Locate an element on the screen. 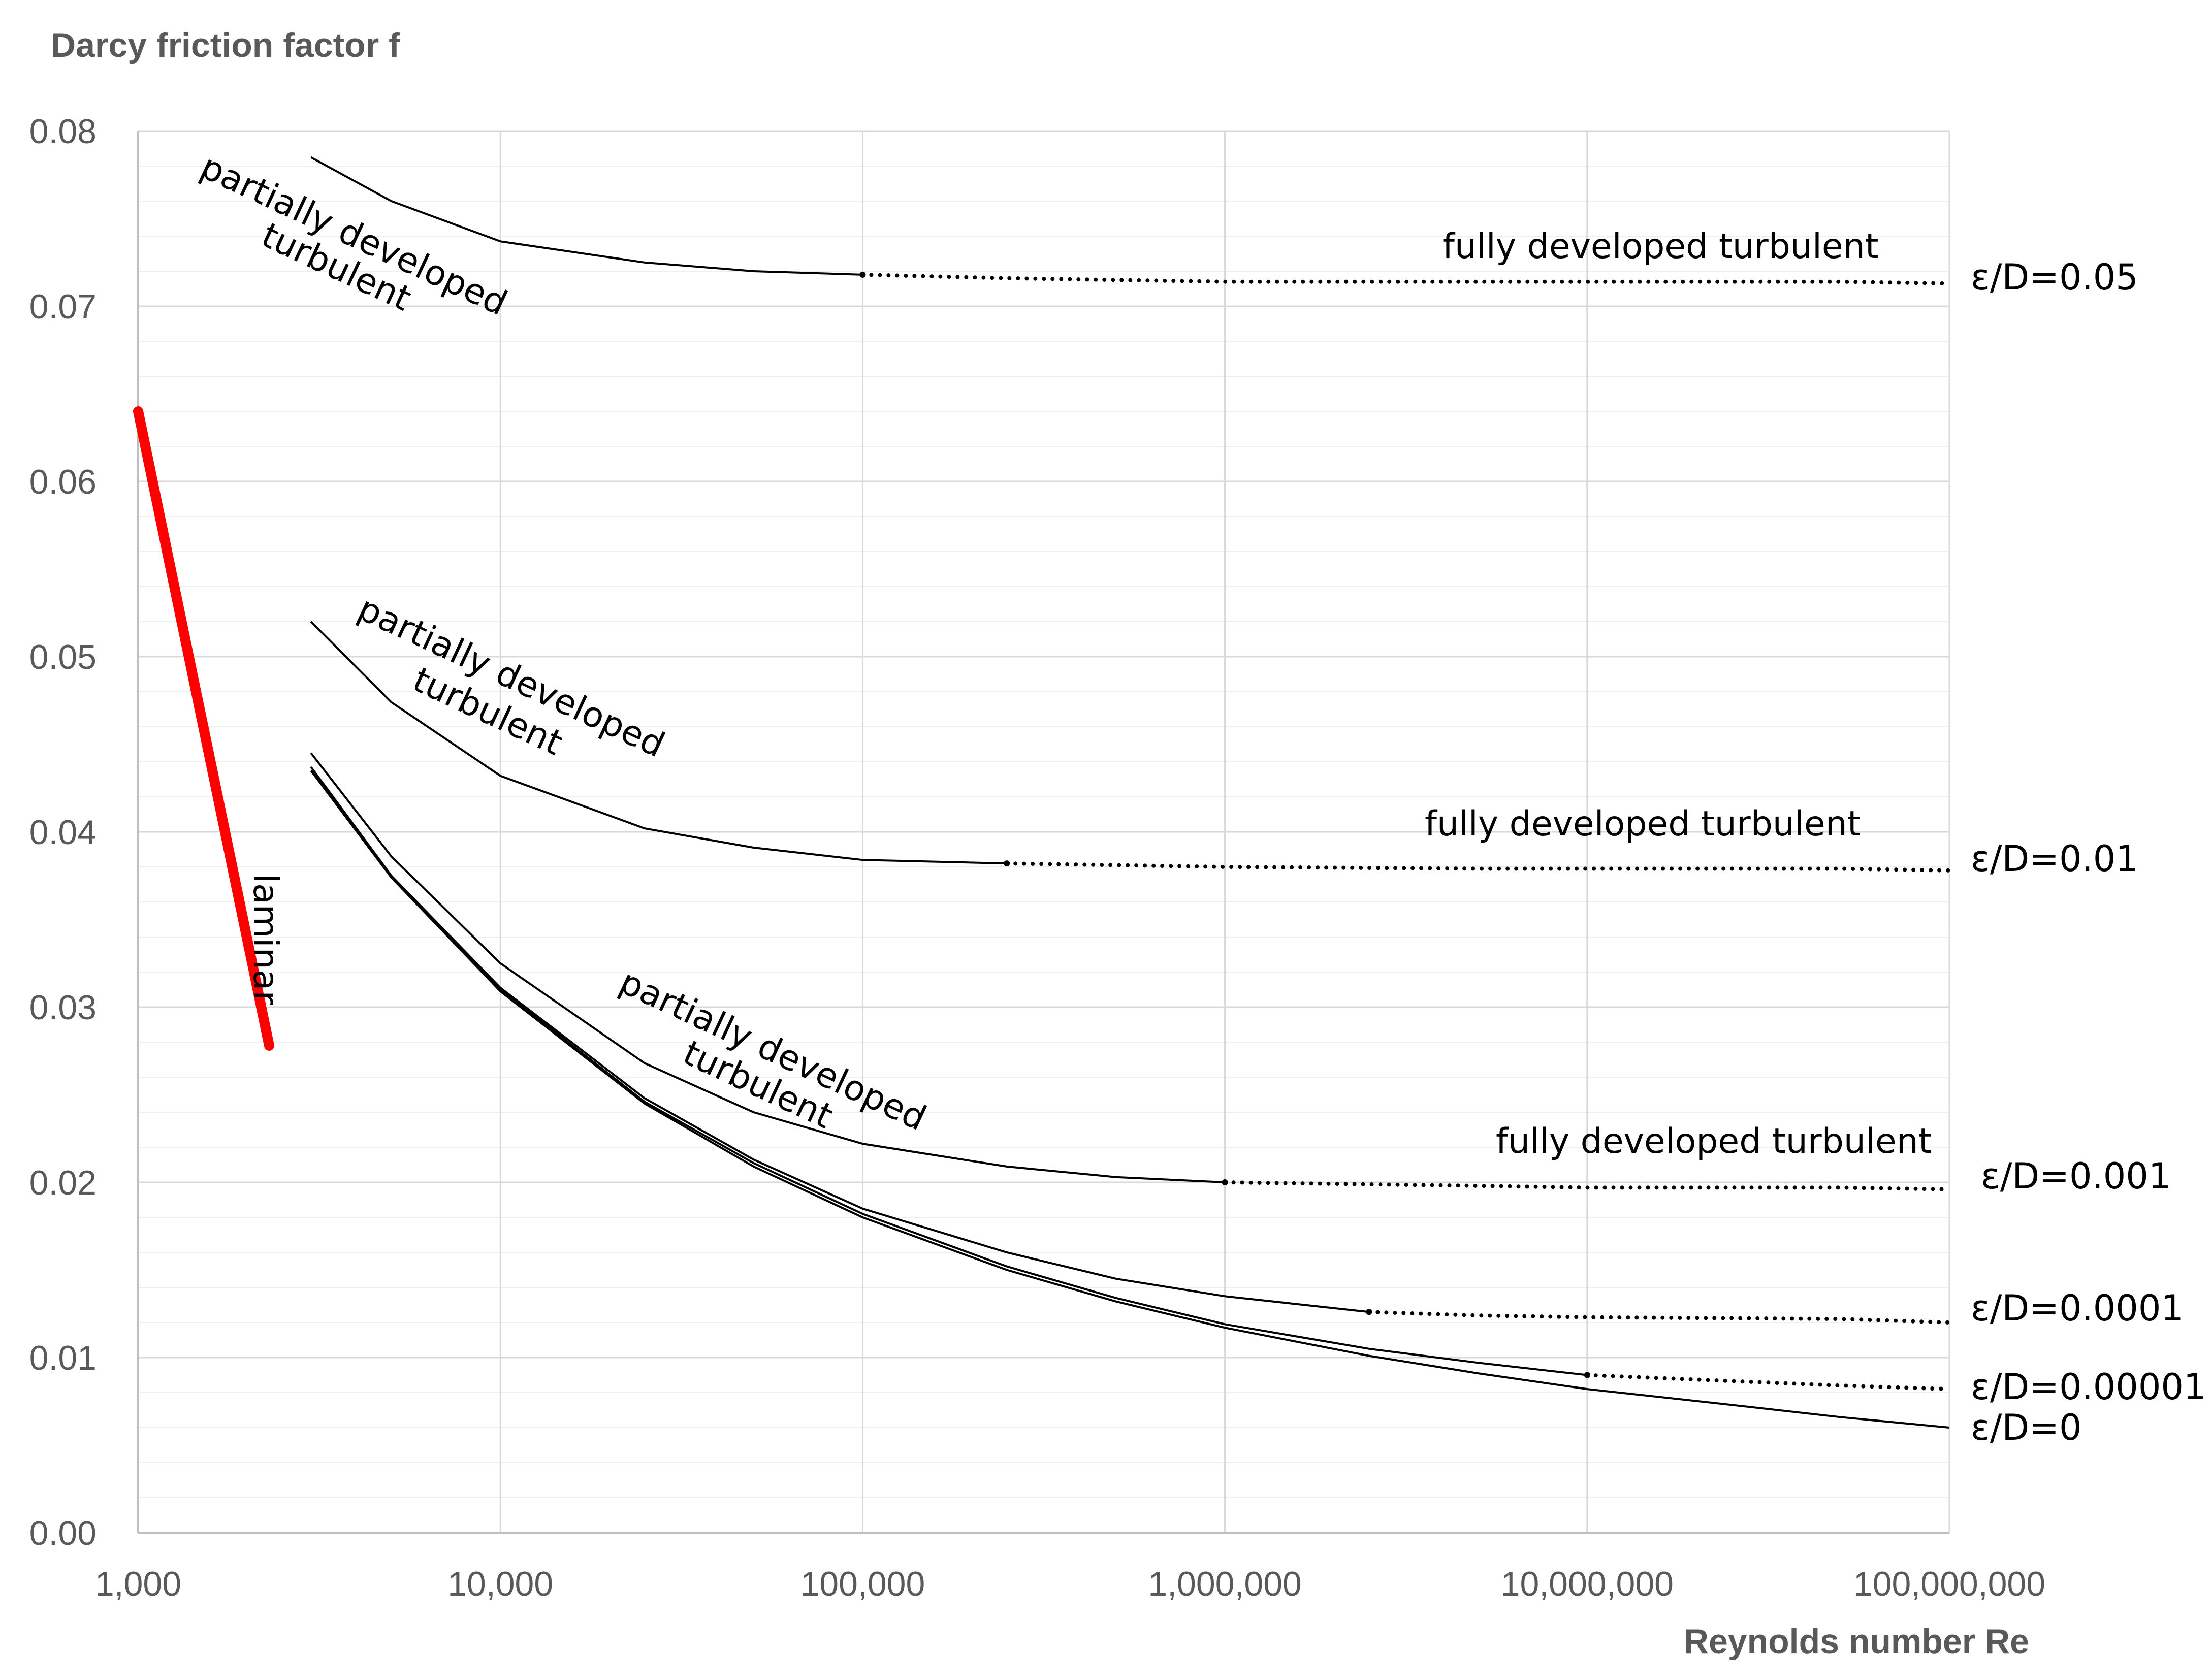 This screenshot has width=2212, height=1678. y-tick-label: 0.00 is located at coordinates (63, 1534).